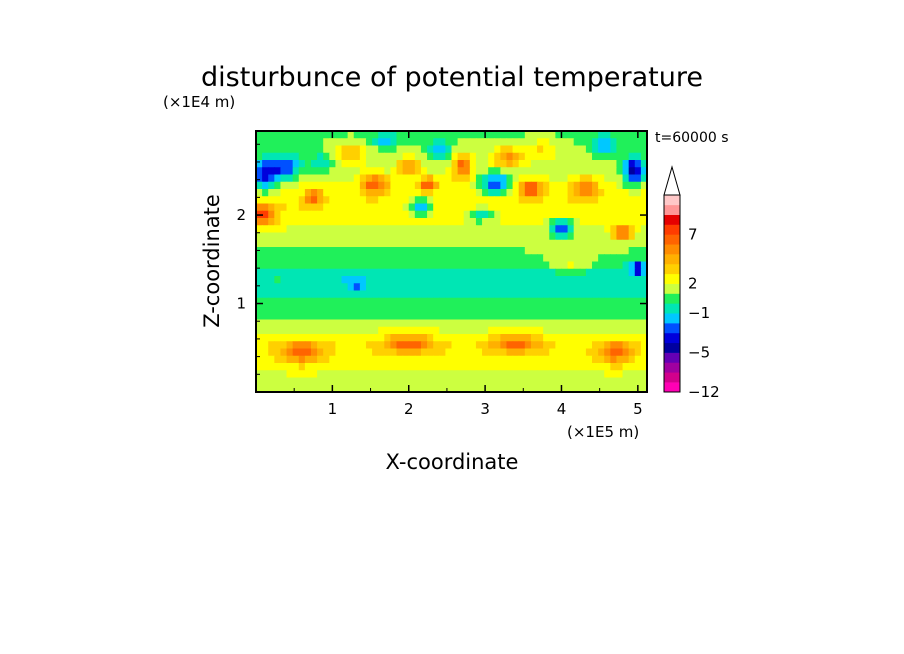 This screenshot has width=904, height=654. I want to click on colorbar-swatch, so click(672, 269).